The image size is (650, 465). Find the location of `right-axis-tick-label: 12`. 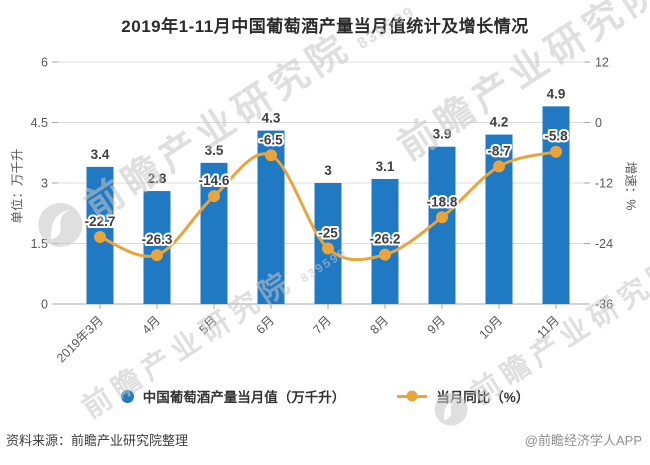

right-axis-tick-label: 12 is located at coordinates (602, 63).